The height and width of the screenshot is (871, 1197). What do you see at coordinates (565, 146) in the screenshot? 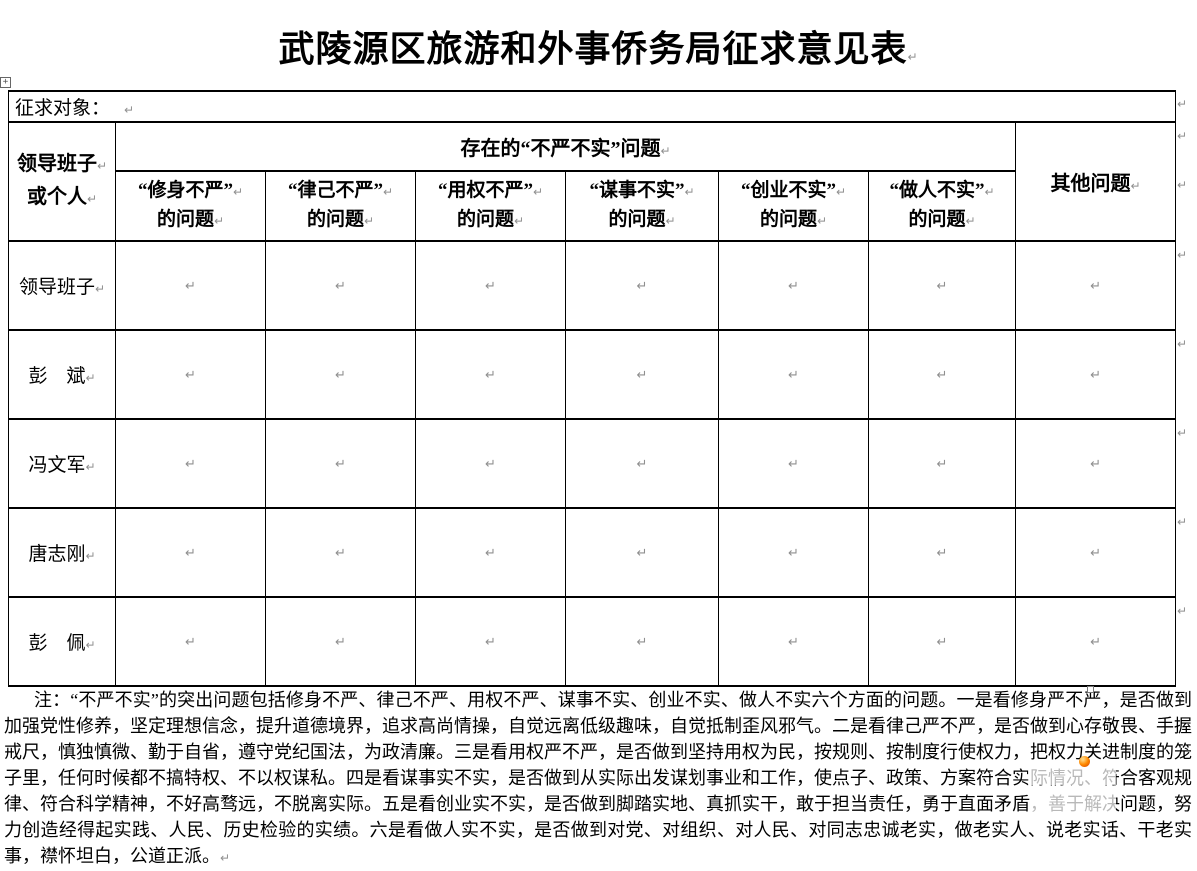
I see `group-header-cell: 存在的“不严不实”问题↵` at bounding box center [565, 146].